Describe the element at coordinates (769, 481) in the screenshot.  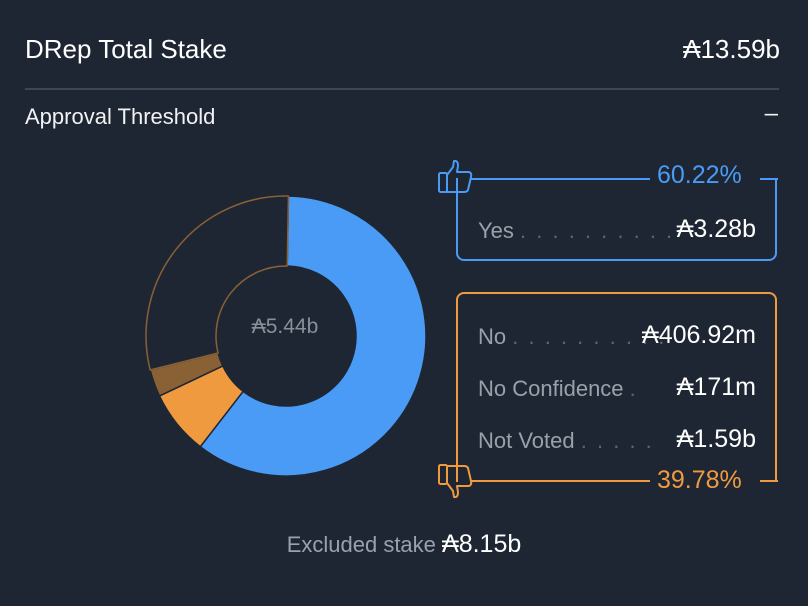
I see `no-connector-line-end` at that location.